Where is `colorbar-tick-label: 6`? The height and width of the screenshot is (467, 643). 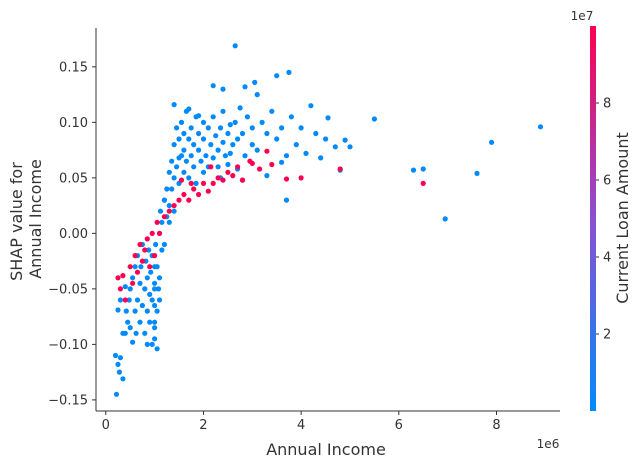
colorbar-tick-label: 6 is located at coordinates (607, 181).